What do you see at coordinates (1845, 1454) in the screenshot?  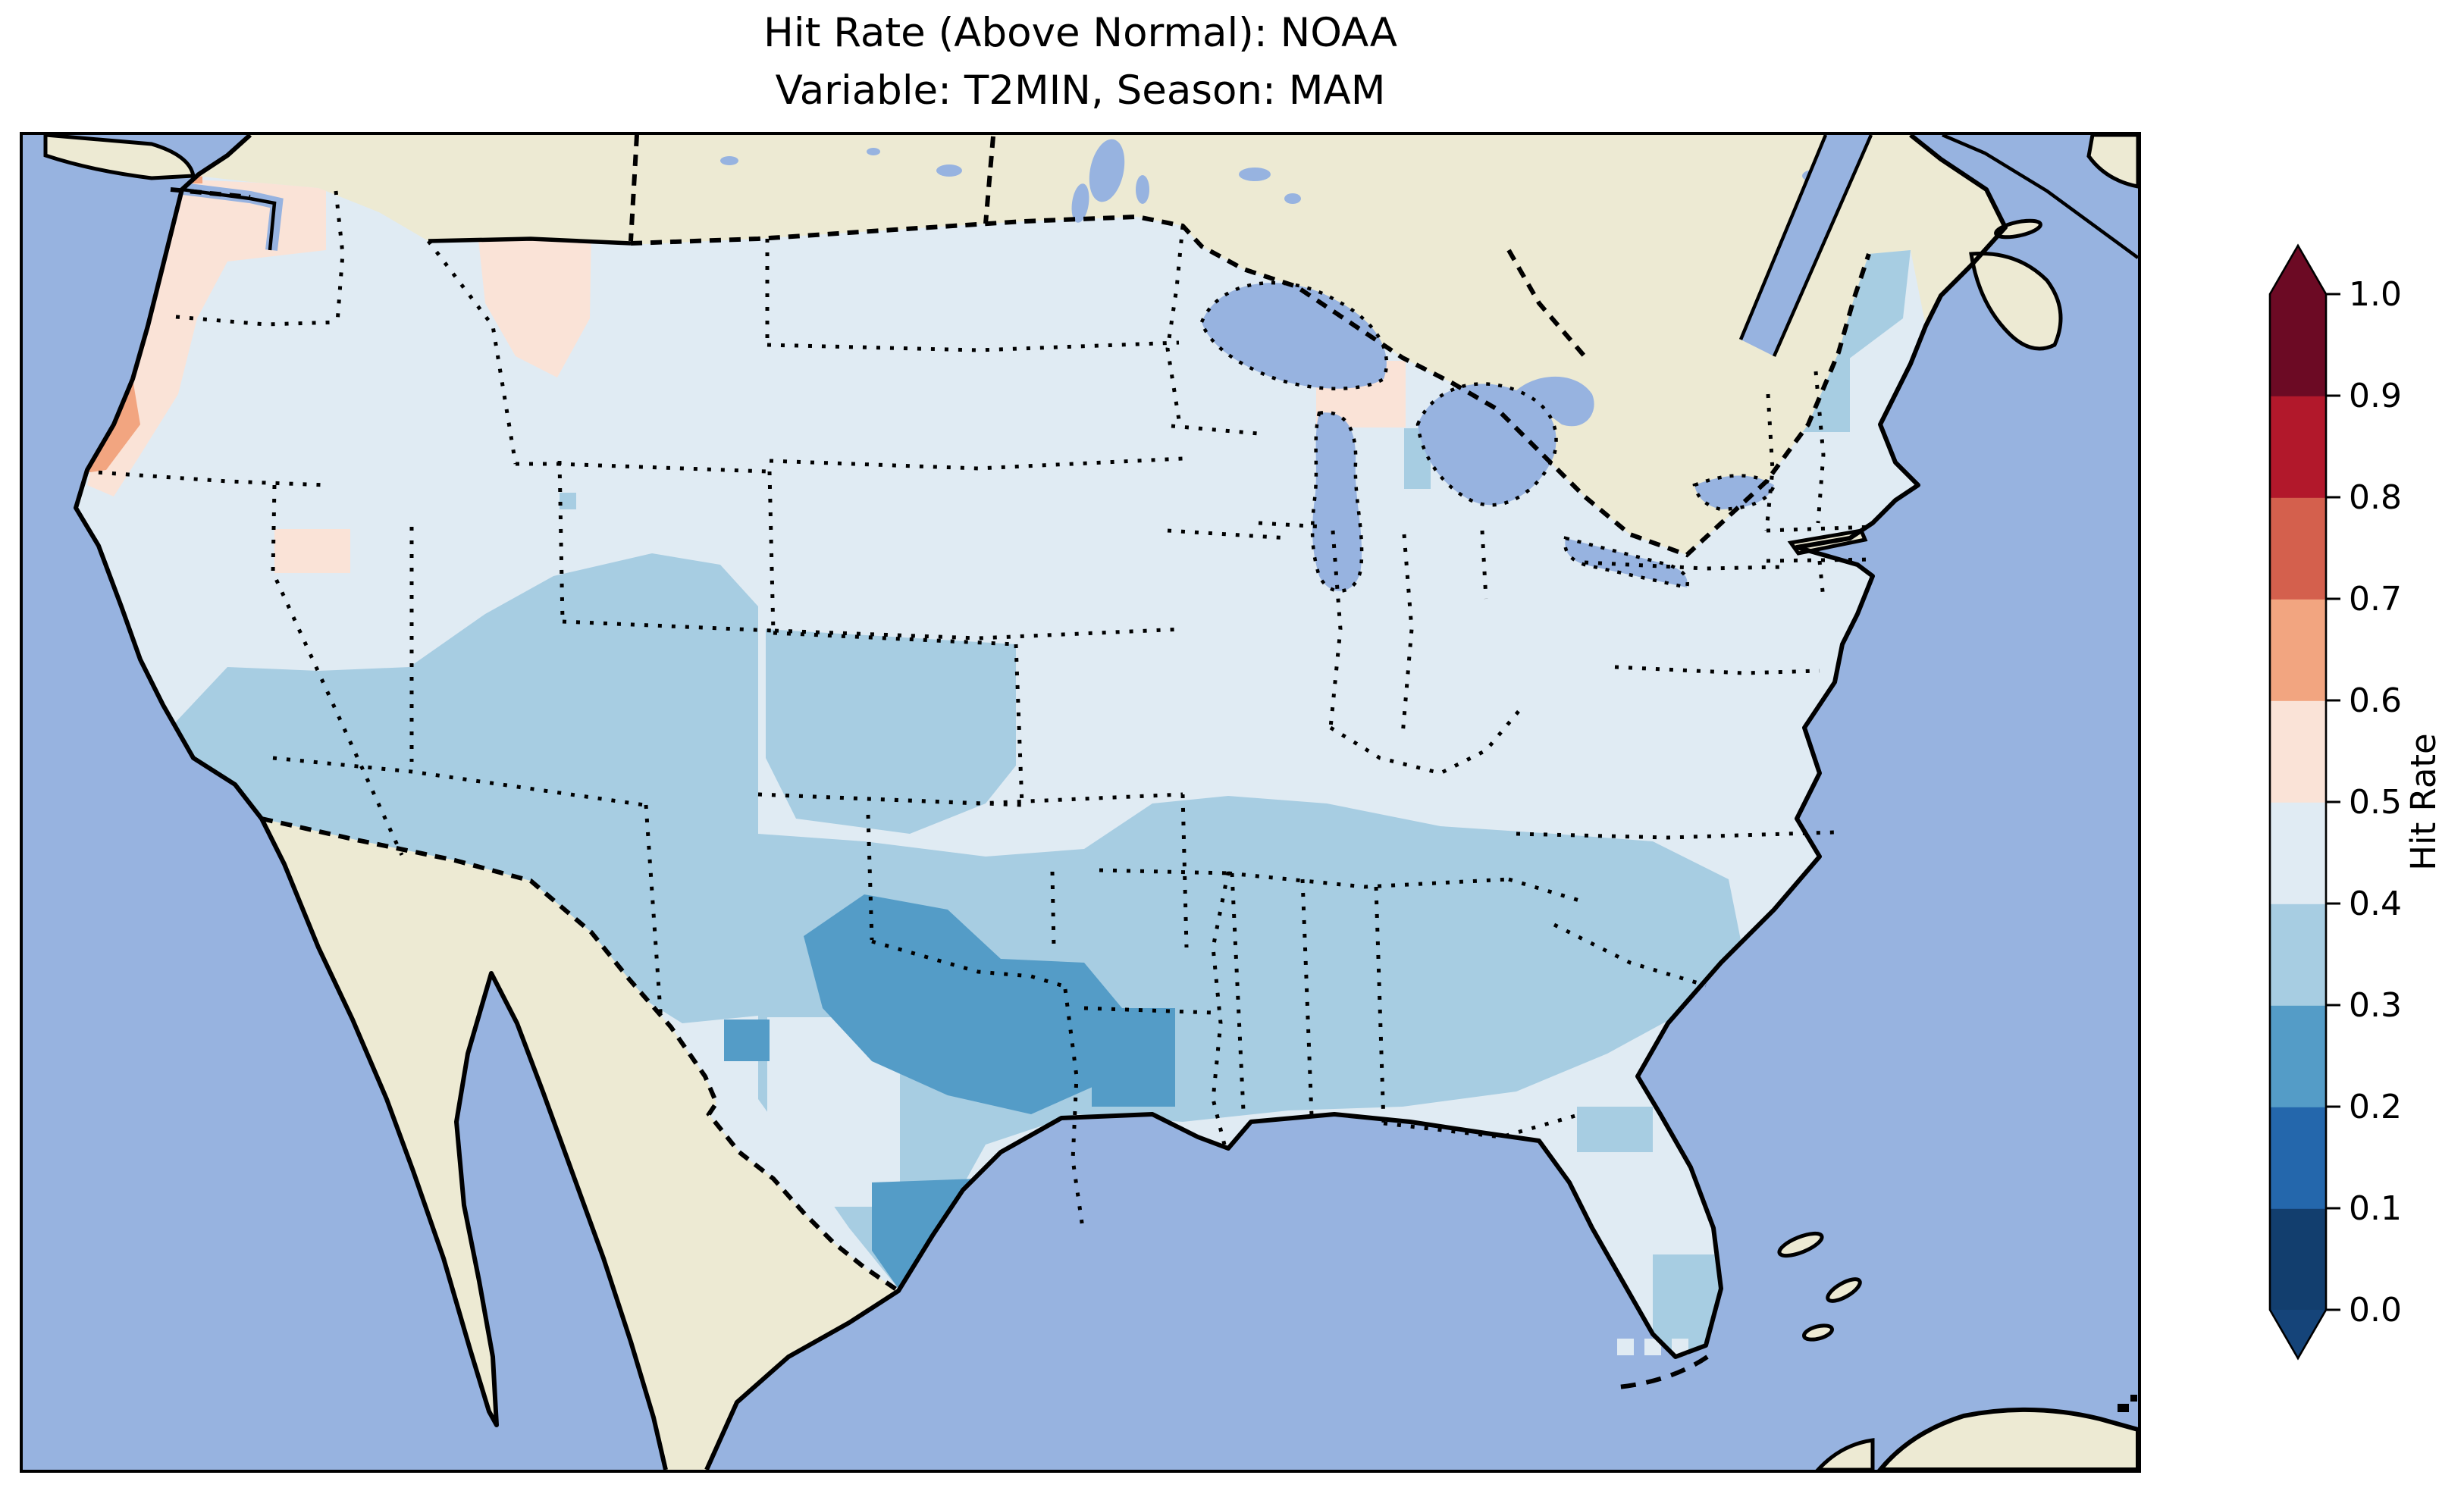 I see `cuba-west-tip` at bounding box center [1845, 1454].